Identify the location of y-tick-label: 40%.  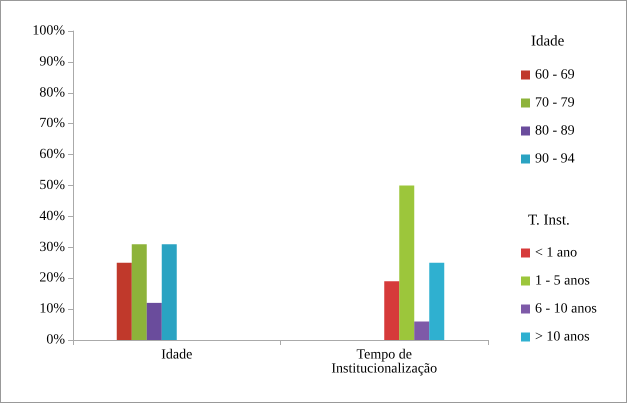
(52, 216).